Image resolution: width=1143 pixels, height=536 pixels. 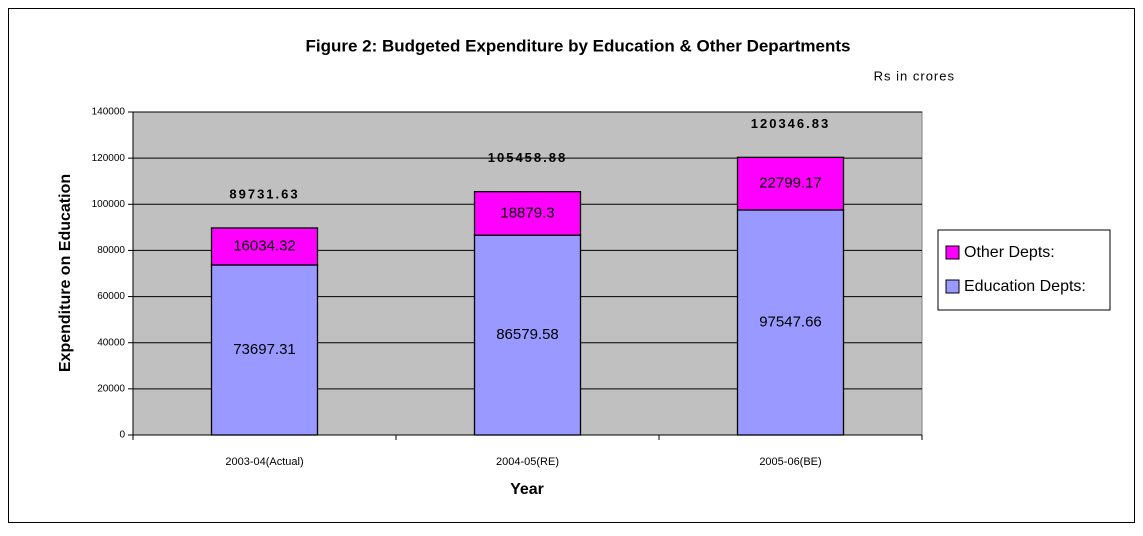 I want to click on bar-value-label: 86579.58, so click(x=527, y=334).